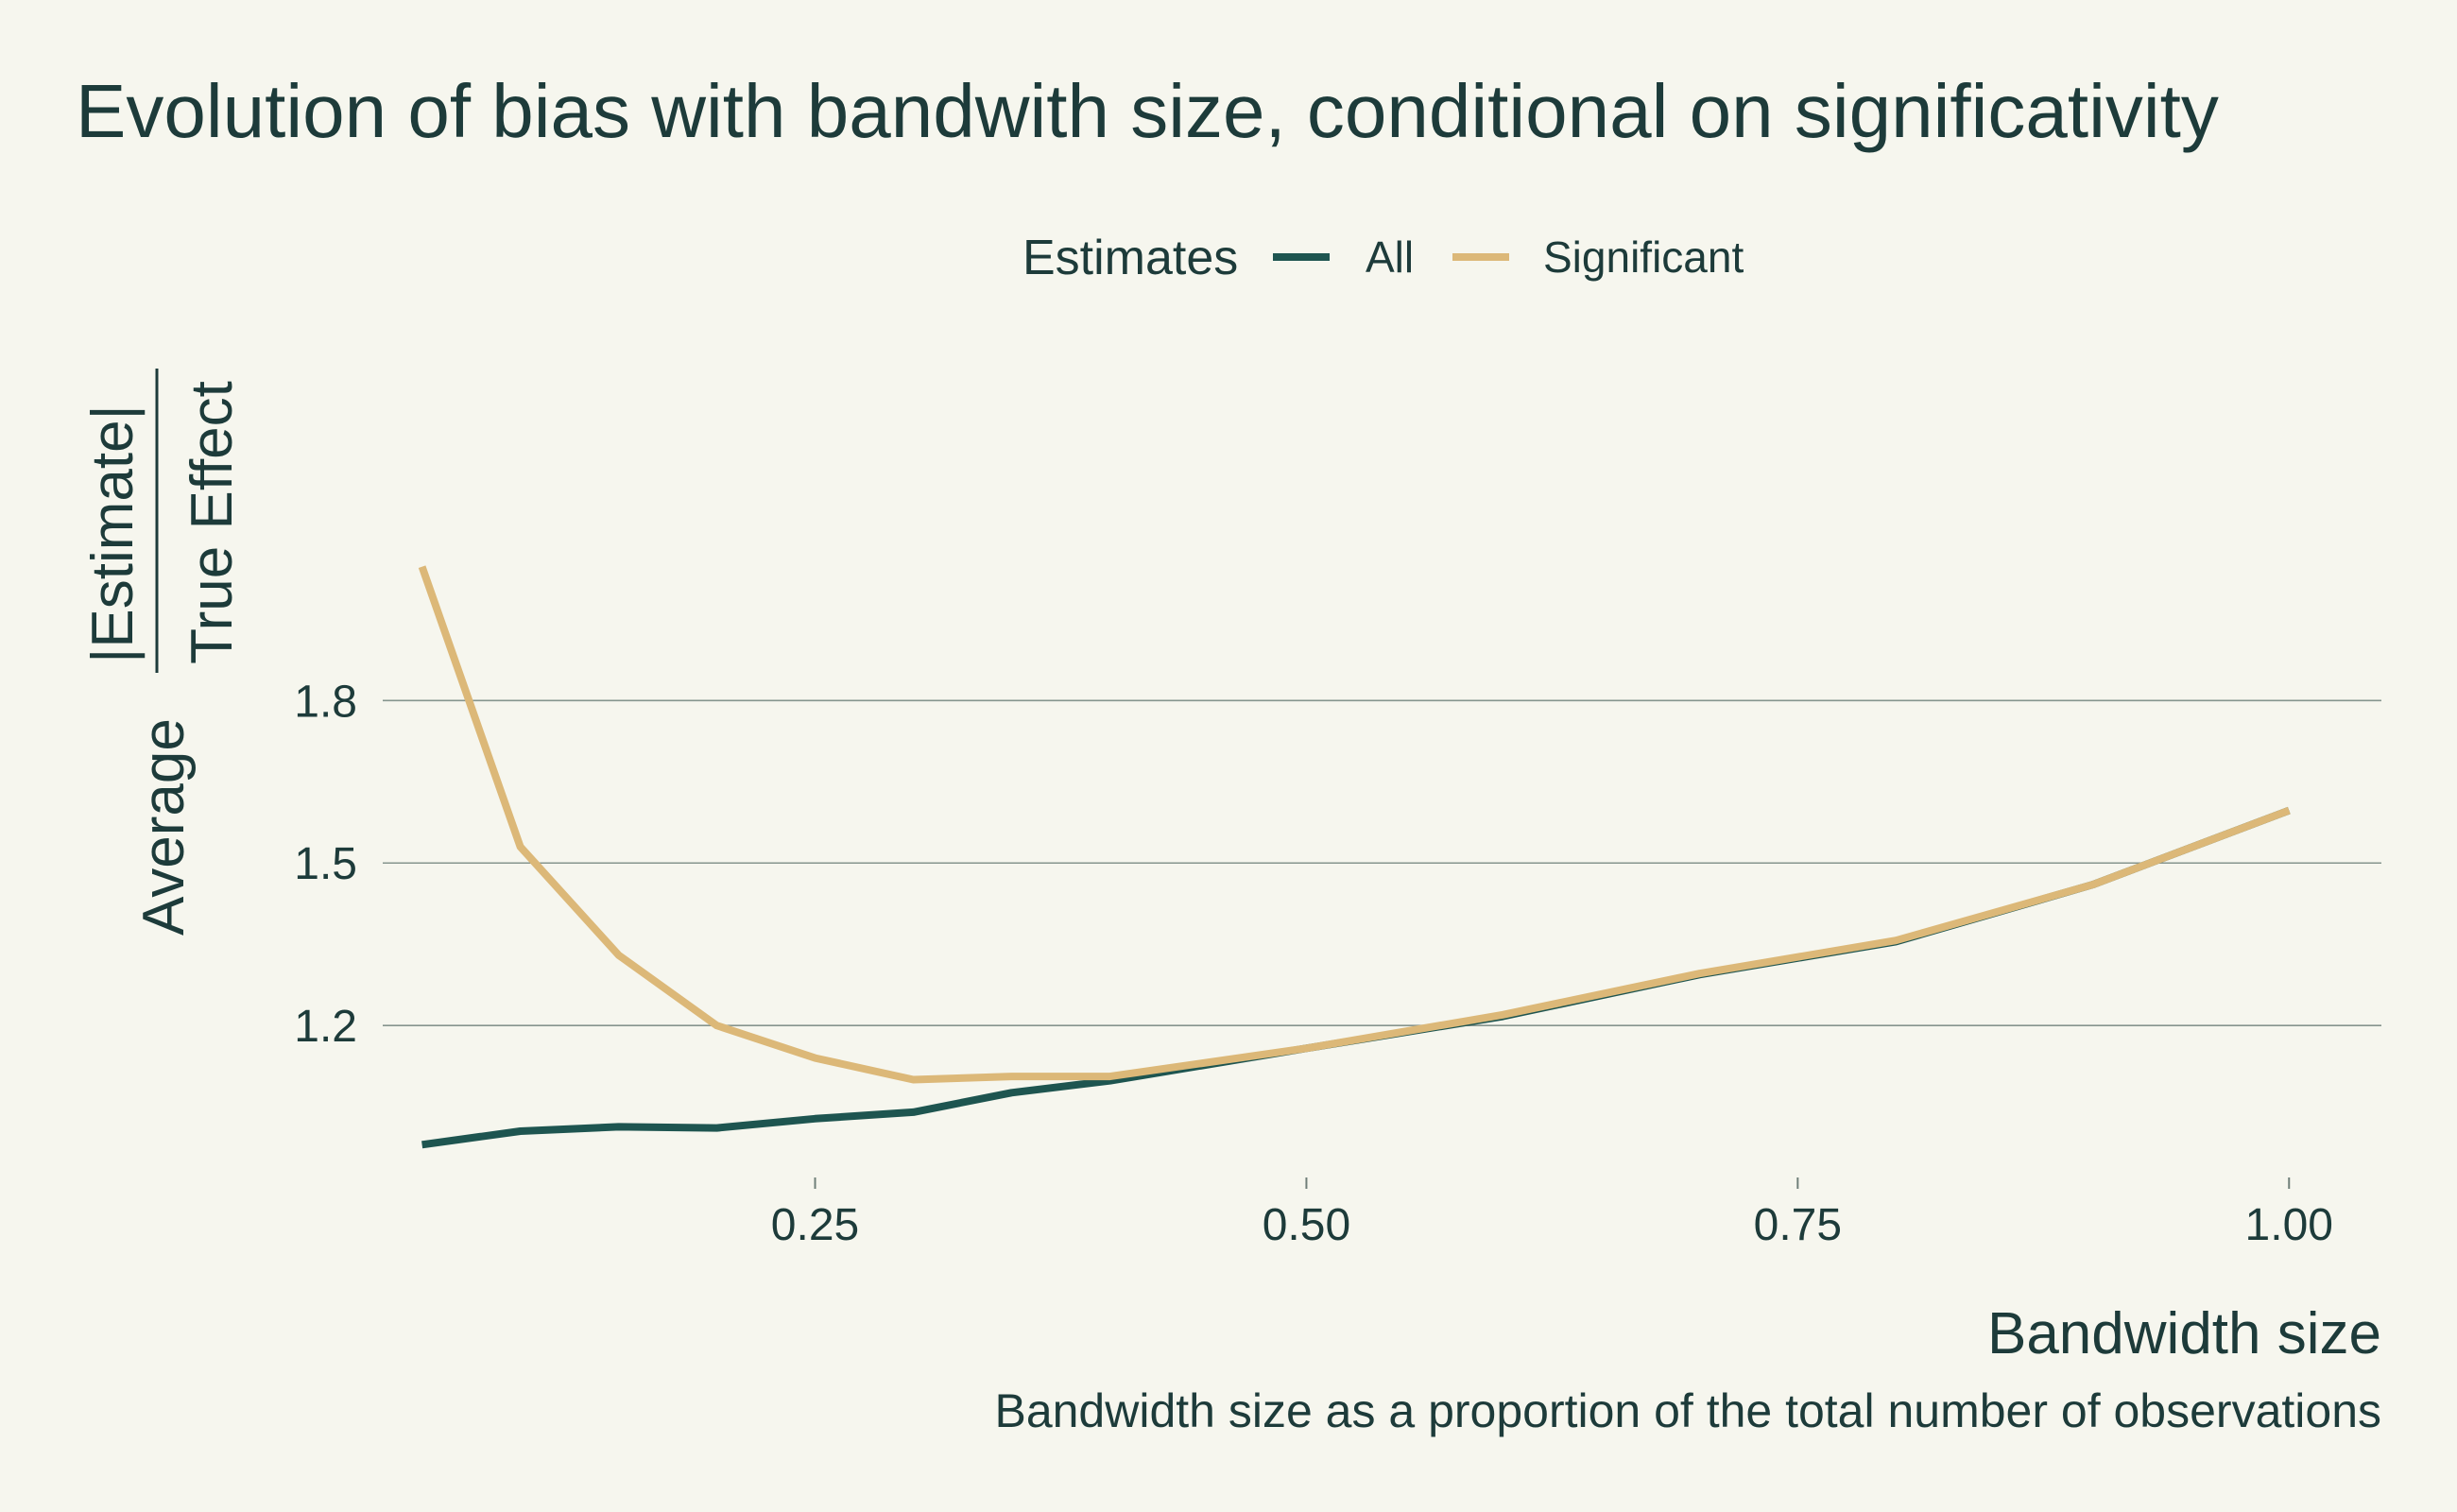  What do you see at coordinates (325, 702) in the screenshot?
I see `y-tick-label: 1.8` at bounding box center [325, 702].